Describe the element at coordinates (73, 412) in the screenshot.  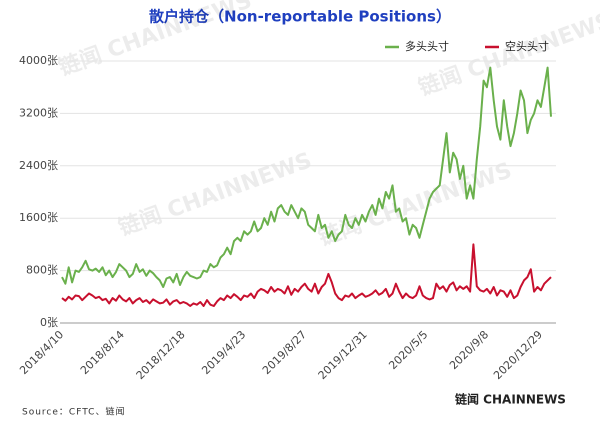
I see `source: Source：CFTC、链闻` at that location.